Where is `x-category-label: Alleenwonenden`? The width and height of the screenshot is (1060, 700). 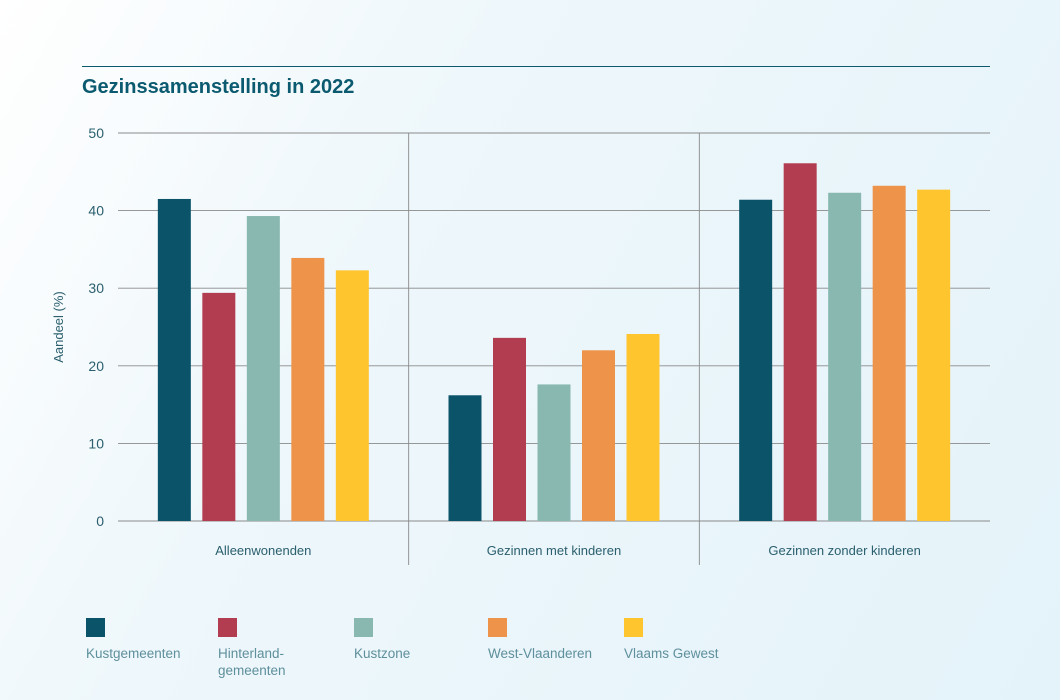
x-category-label: Alleenwonenden is located at coordinates (263, 550).